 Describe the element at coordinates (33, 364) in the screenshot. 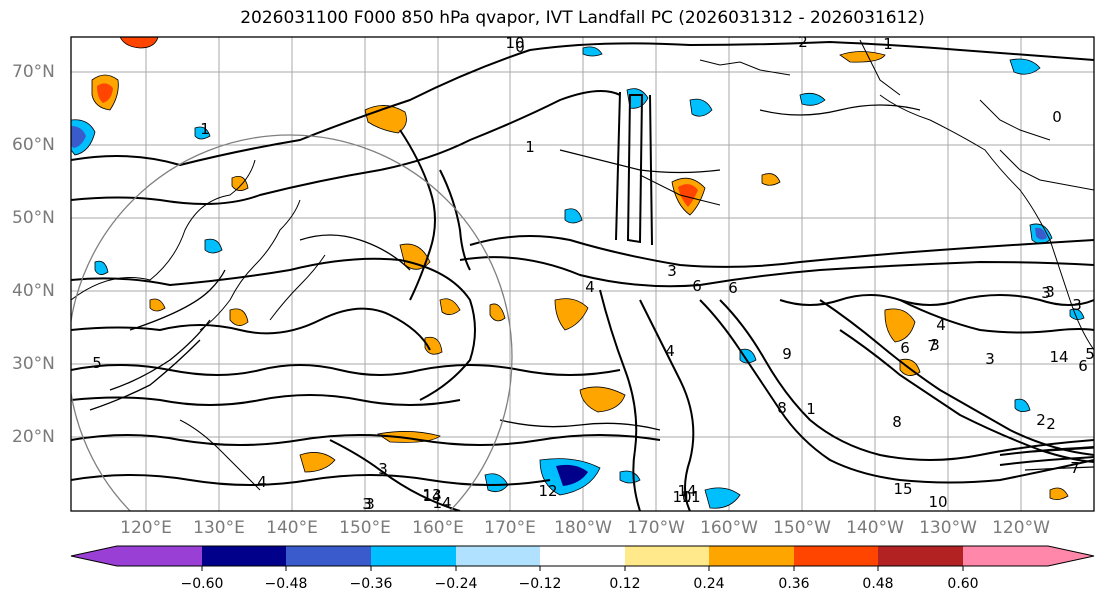

I see `lat-tick-label: 30°N` at that location.